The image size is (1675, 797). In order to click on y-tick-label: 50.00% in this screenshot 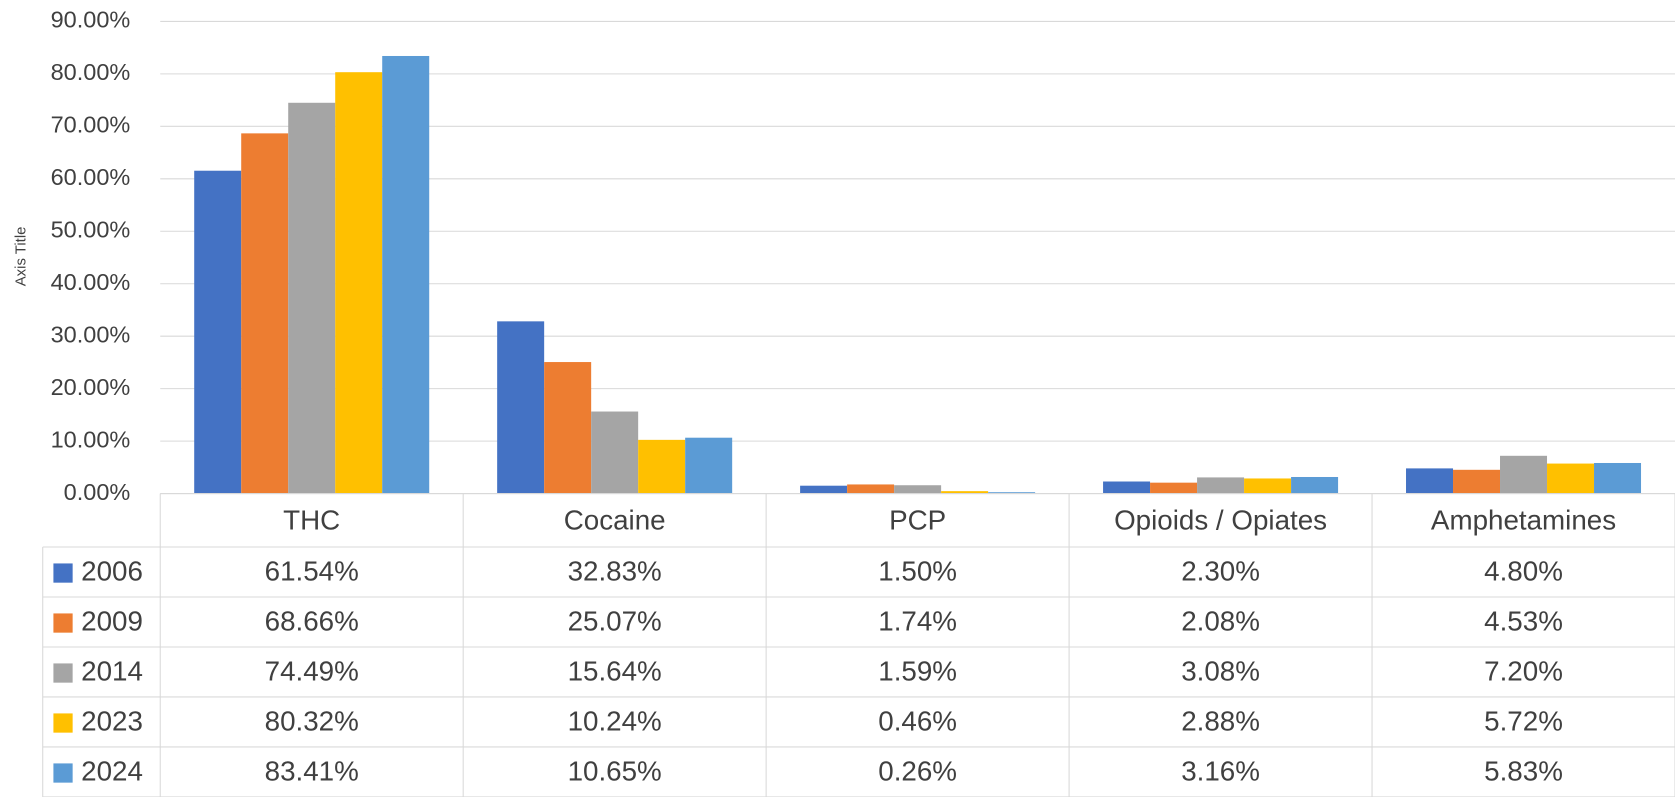, I will do `click(91, 229)`.